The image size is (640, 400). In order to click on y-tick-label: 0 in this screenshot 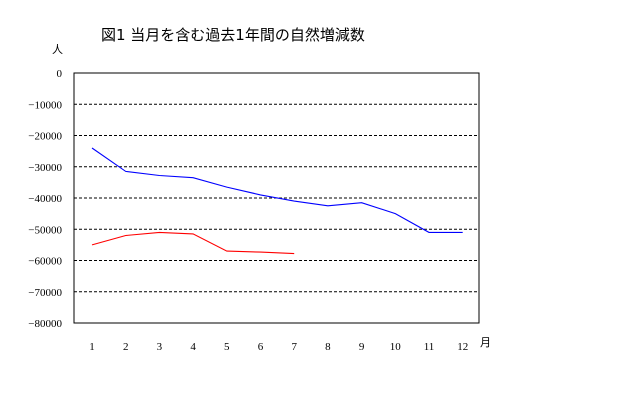, I will do `click(60, 74)`.